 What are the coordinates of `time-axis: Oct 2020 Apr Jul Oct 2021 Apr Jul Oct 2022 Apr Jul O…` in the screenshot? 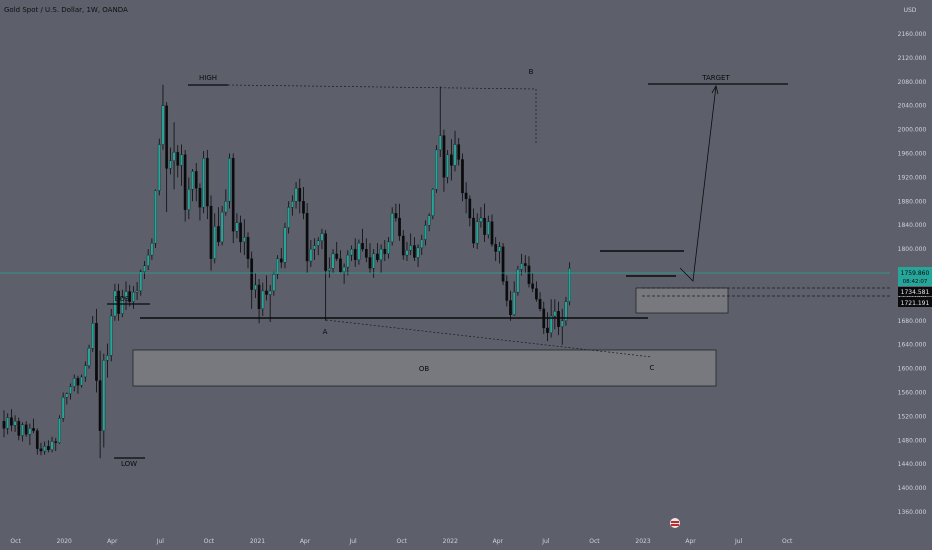 It's located at (401, 541).